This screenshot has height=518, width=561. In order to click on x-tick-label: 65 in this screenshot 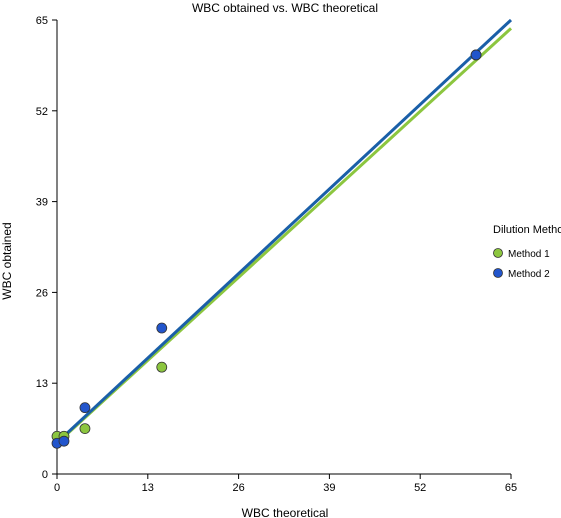, I will do `click(511, 488)`.